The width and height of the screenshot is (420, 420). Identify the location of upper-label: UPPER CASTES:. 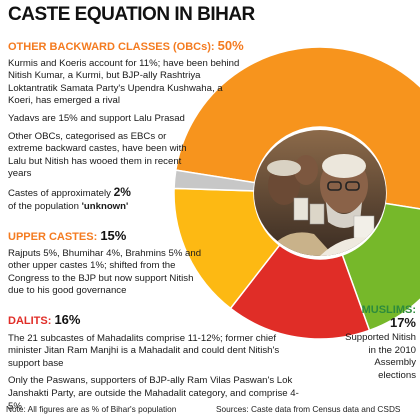
(53, 237).